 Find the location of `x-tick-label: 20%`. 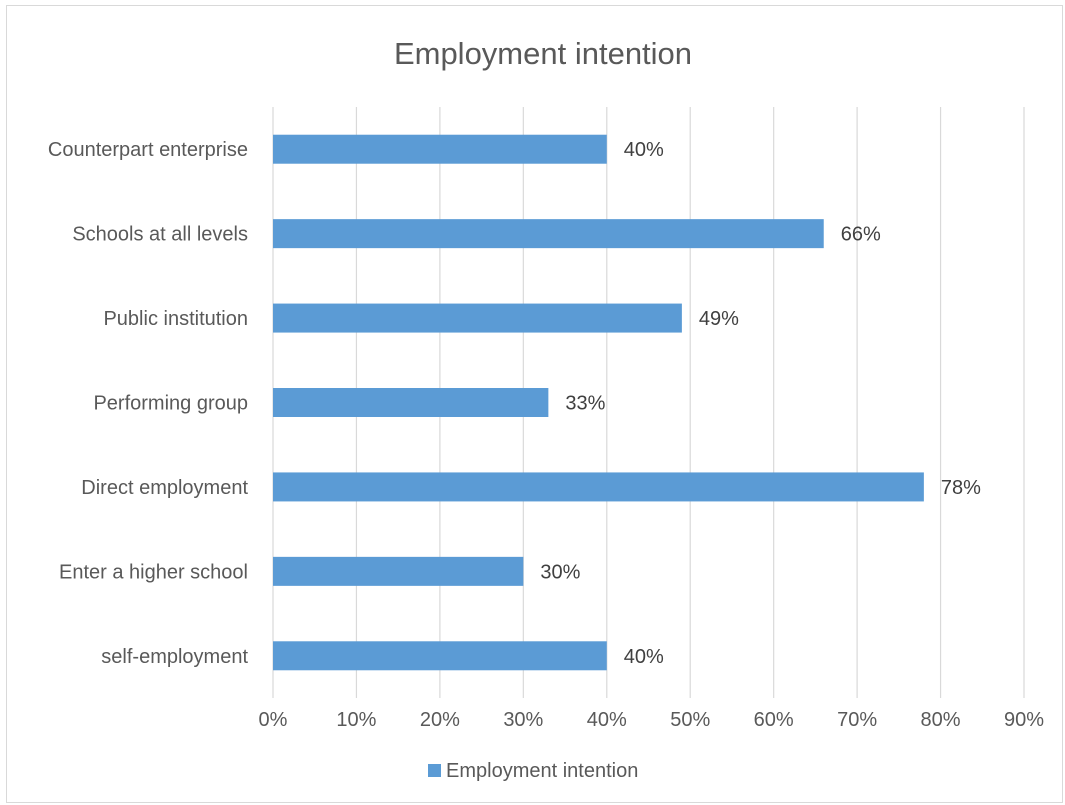

x-tick-label: 20% is located at coordinates (440, 720).